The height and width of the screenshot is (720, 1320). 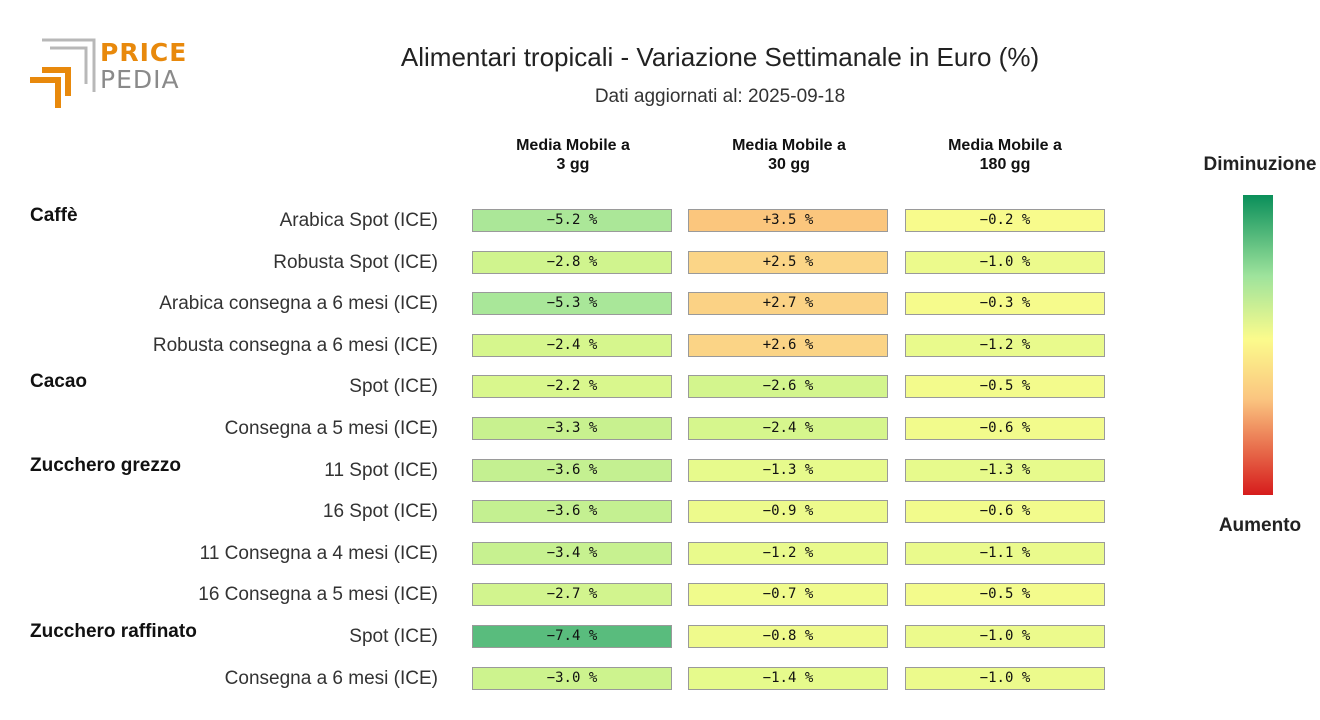 I want to click on logo-mark-icon, so click(x=63, y=73).